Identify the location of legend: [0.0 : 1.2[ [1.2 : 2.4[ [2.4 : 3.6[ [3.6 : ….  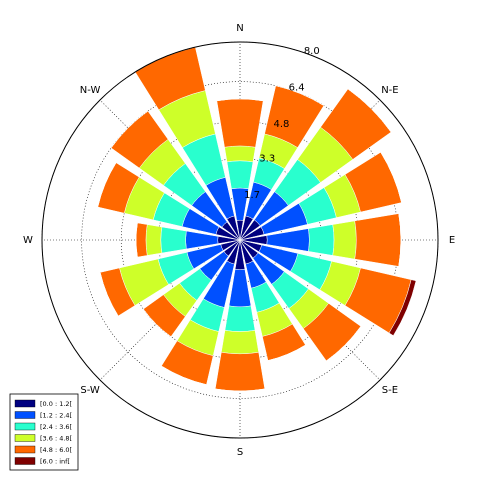
(44, 432).